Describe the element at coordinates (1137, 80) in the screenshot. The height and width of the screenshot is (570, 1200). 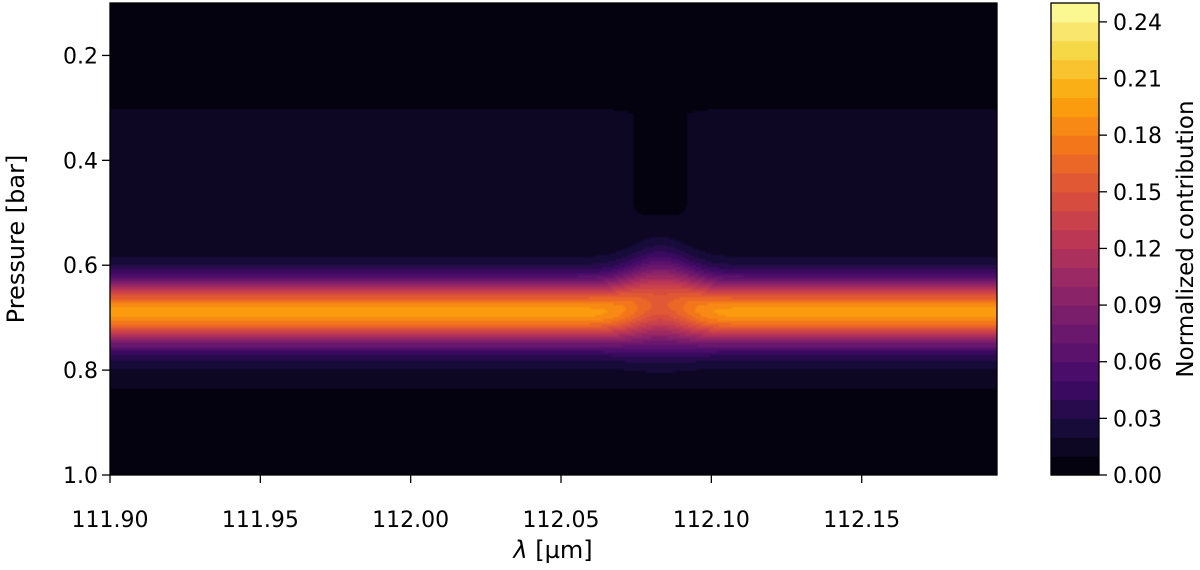
I see `colorbar-tick-label: 0.21` at that location.